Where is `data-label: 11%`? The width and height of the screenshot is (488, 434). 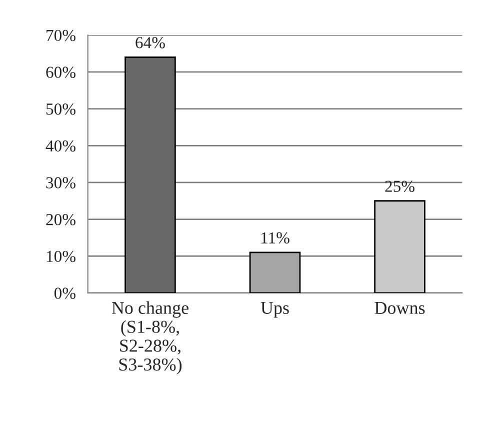 data-label: 11% is located at coordinates (275, 238).